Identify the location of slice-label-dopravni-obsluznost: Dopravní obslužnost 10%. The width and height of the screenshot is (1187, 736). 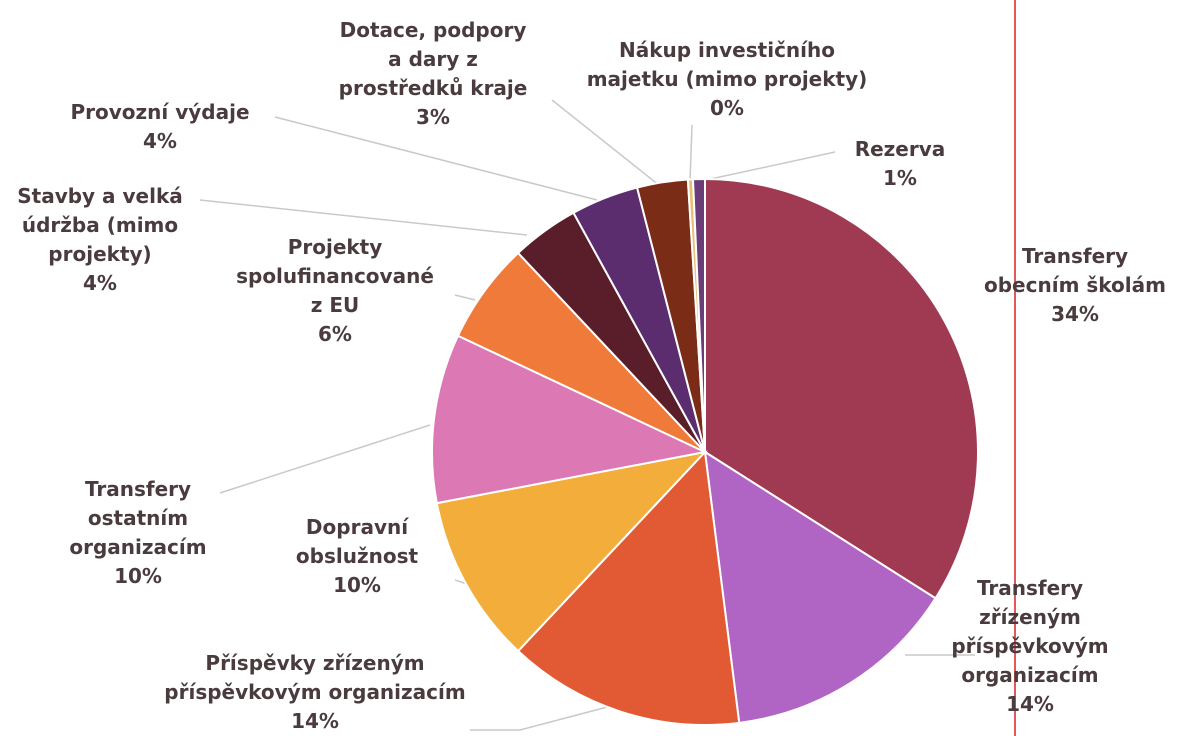
(357, 556).